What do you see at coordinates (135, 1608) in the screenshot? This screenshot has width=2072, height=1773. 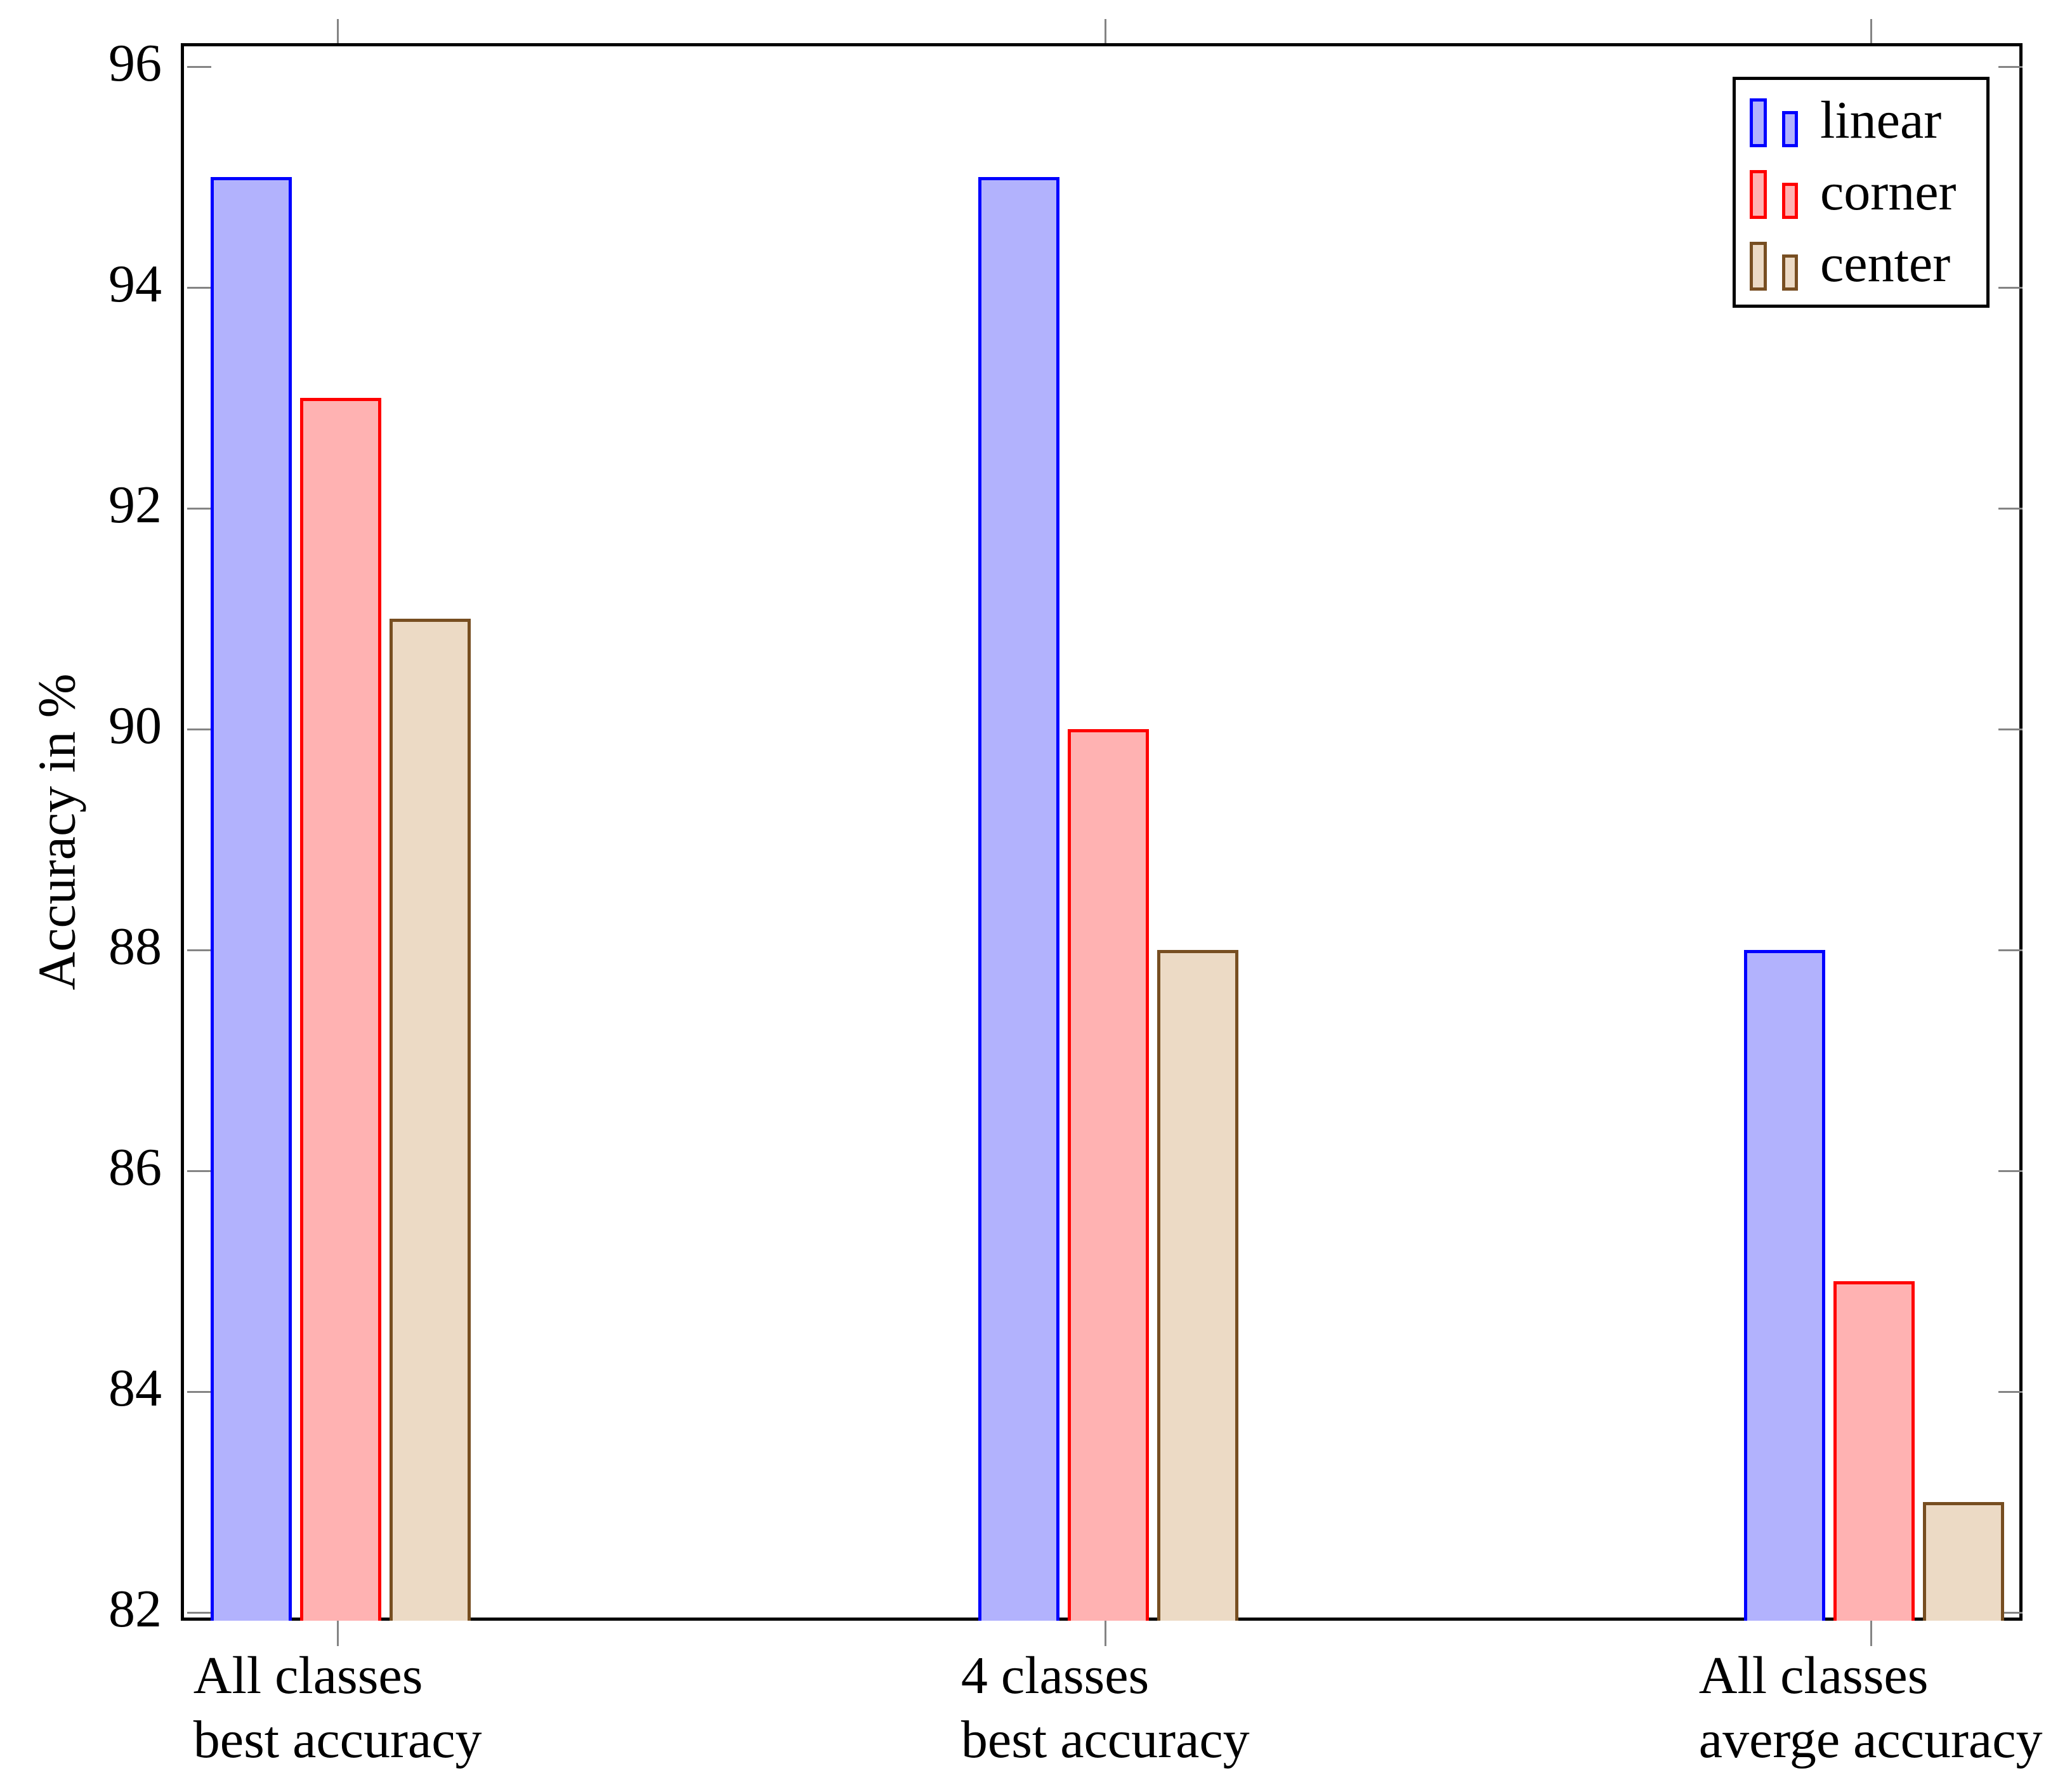 I see `y-tick-label: 82` at bounding box center [135, 1608].